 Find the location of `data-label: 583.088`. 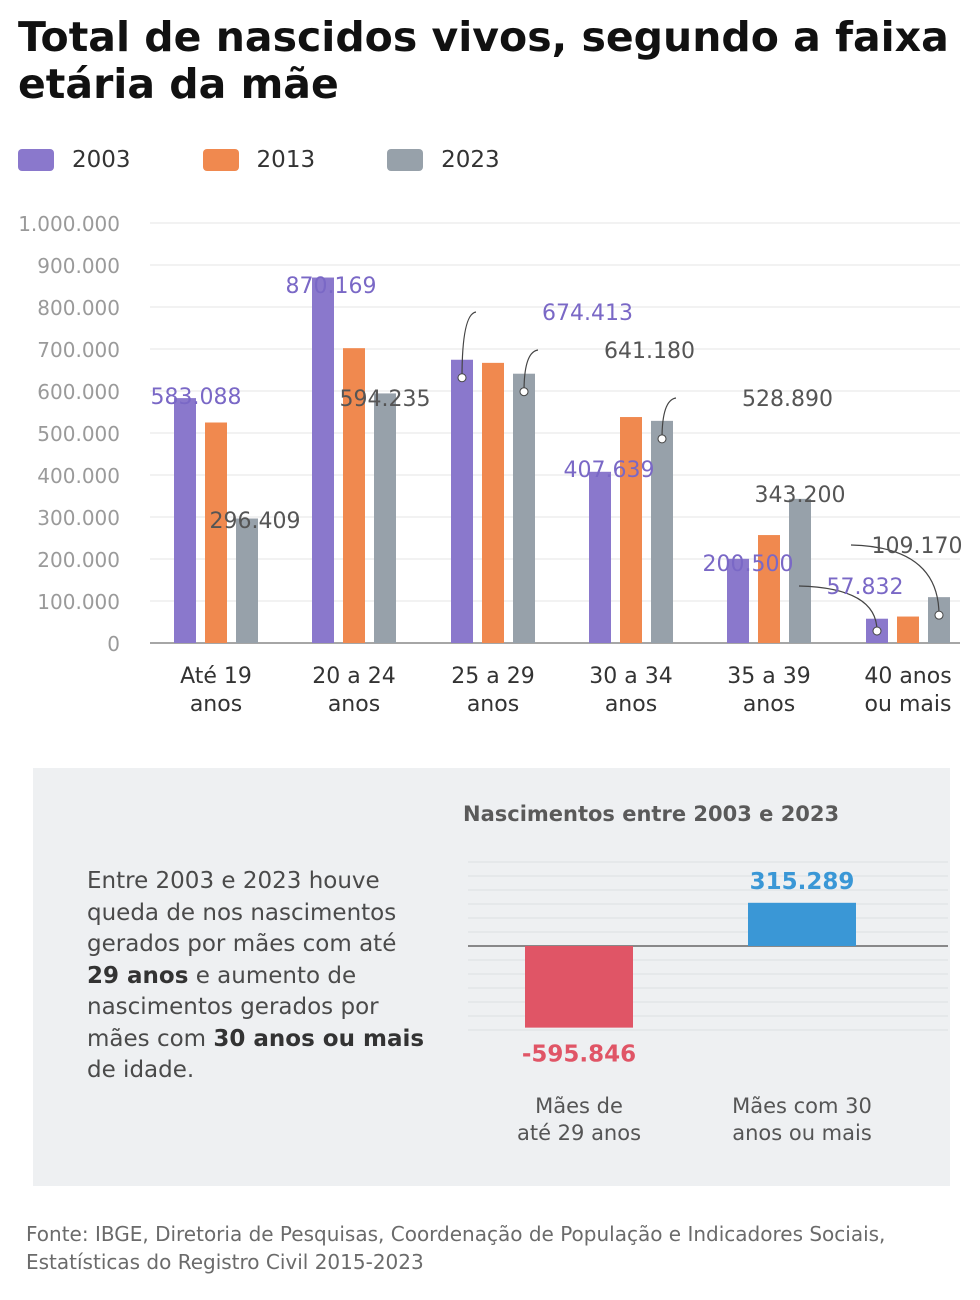

data-label: 583.088 is located at coordinates (196, 397).